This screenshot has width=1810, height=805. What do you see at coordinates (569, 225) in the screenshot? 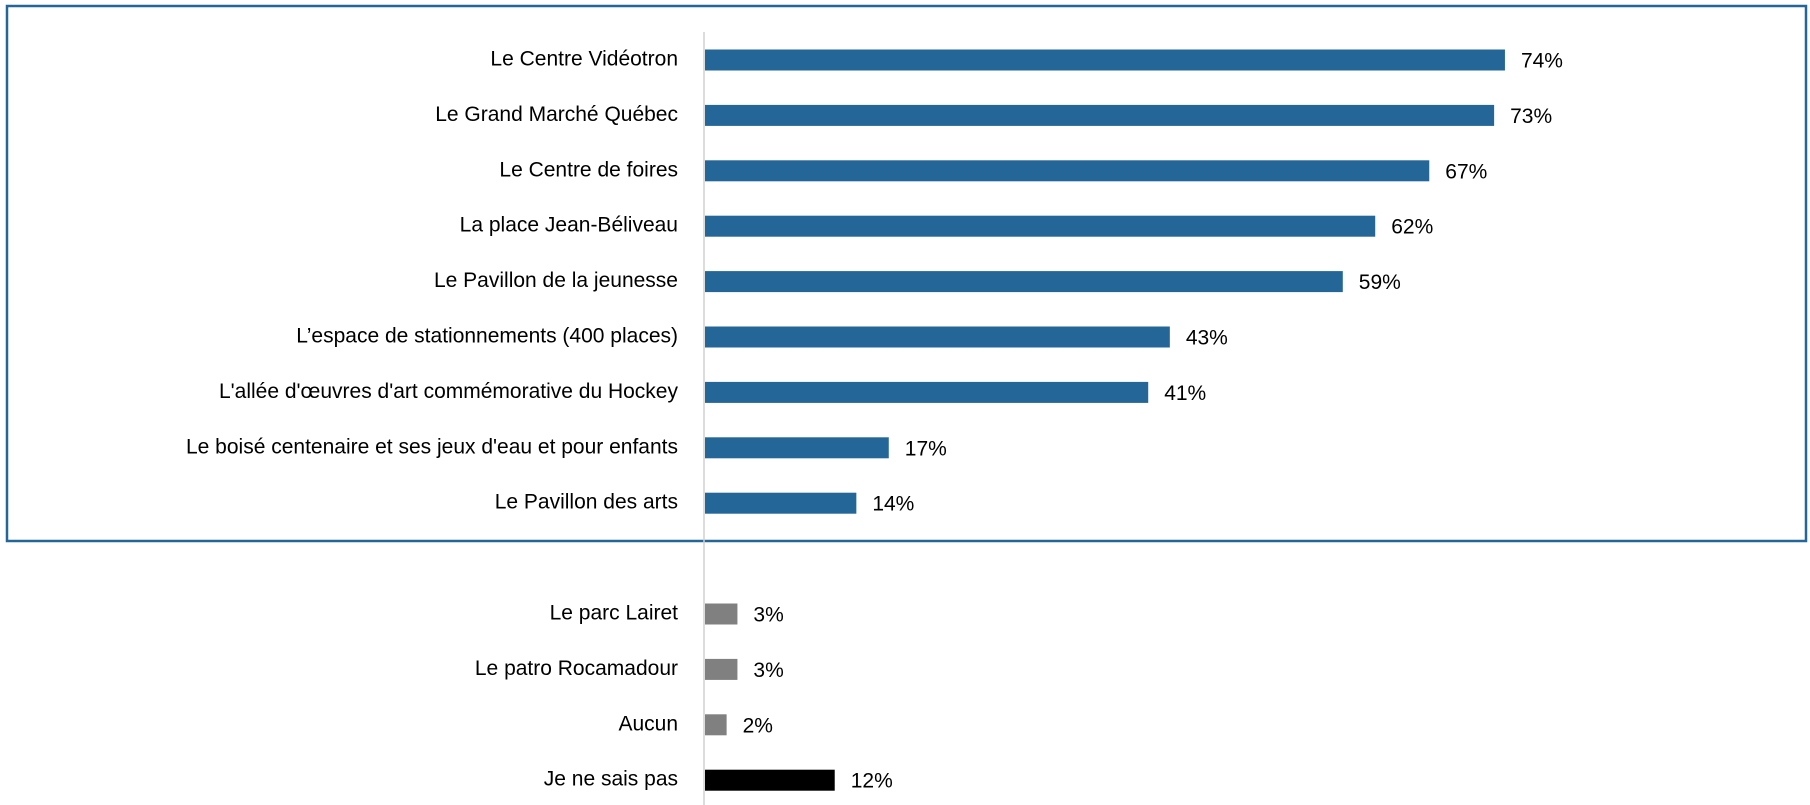
I see `category-label: La place Jean-Béliveau` at bounding box center [569, 225].